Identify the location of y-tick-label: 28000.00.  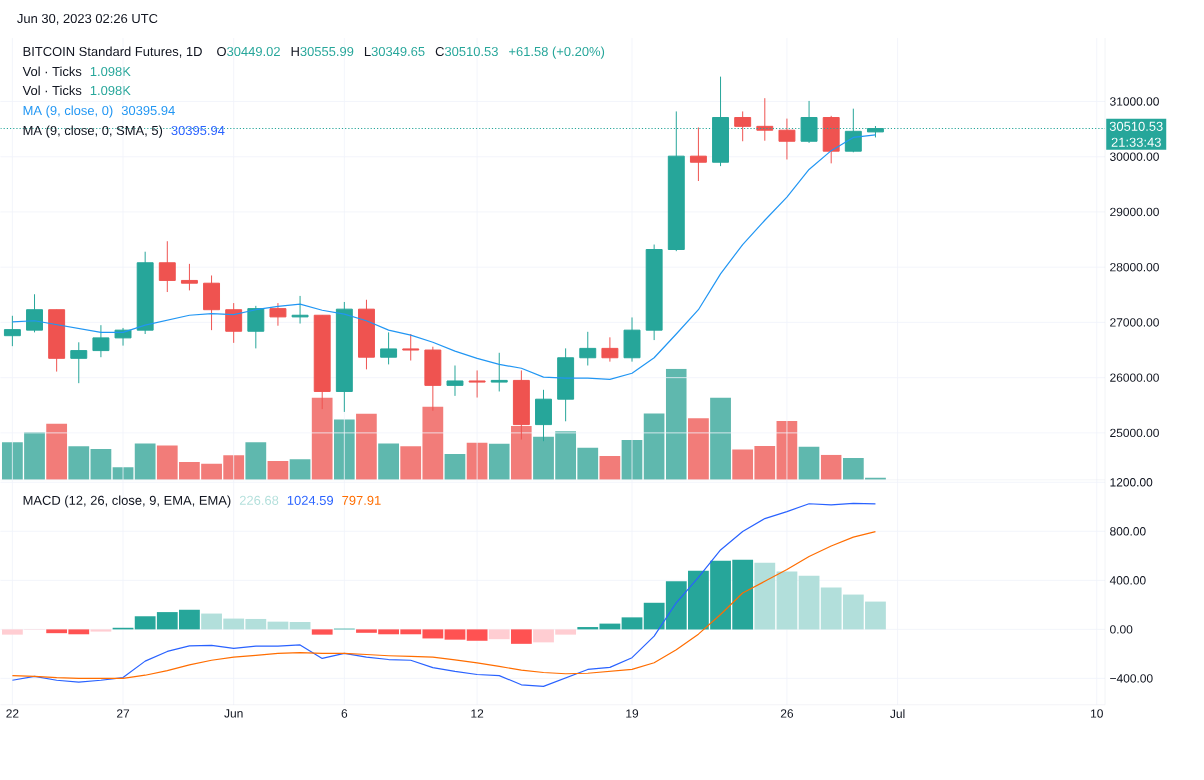
(1134, 267).